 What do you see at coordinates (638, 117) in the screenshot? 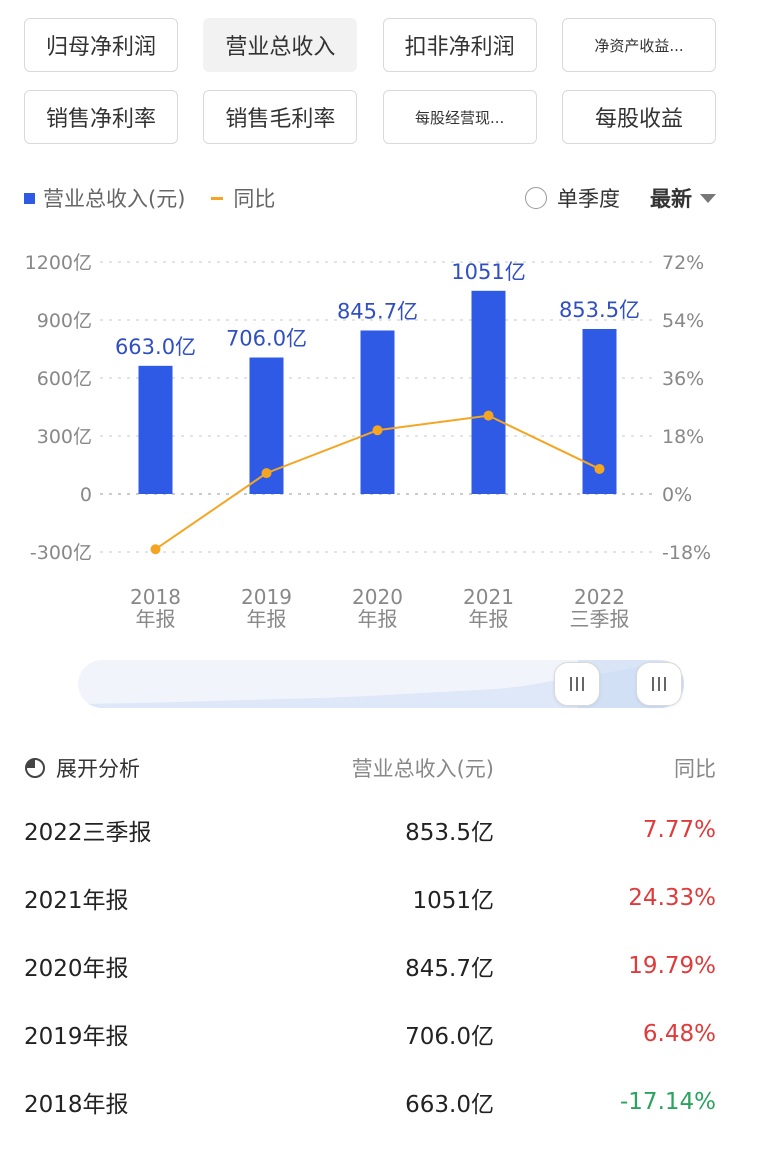
I see `tab-eps: 每股收益` at bounding box center [638, 117].